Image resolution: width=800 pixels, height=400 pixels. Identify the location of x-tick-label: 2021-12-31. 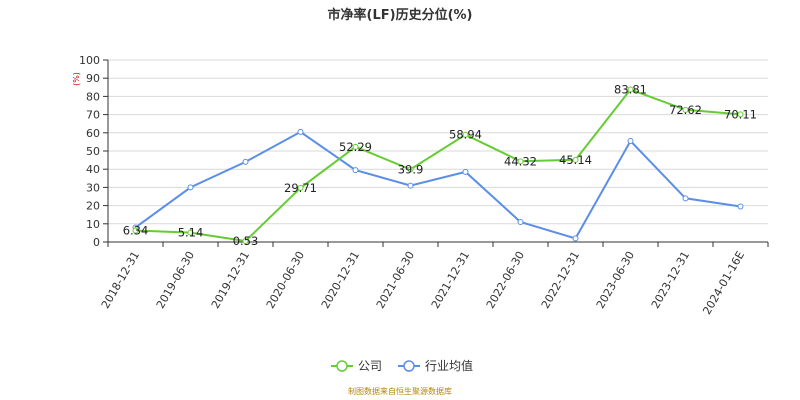
(450, 280).